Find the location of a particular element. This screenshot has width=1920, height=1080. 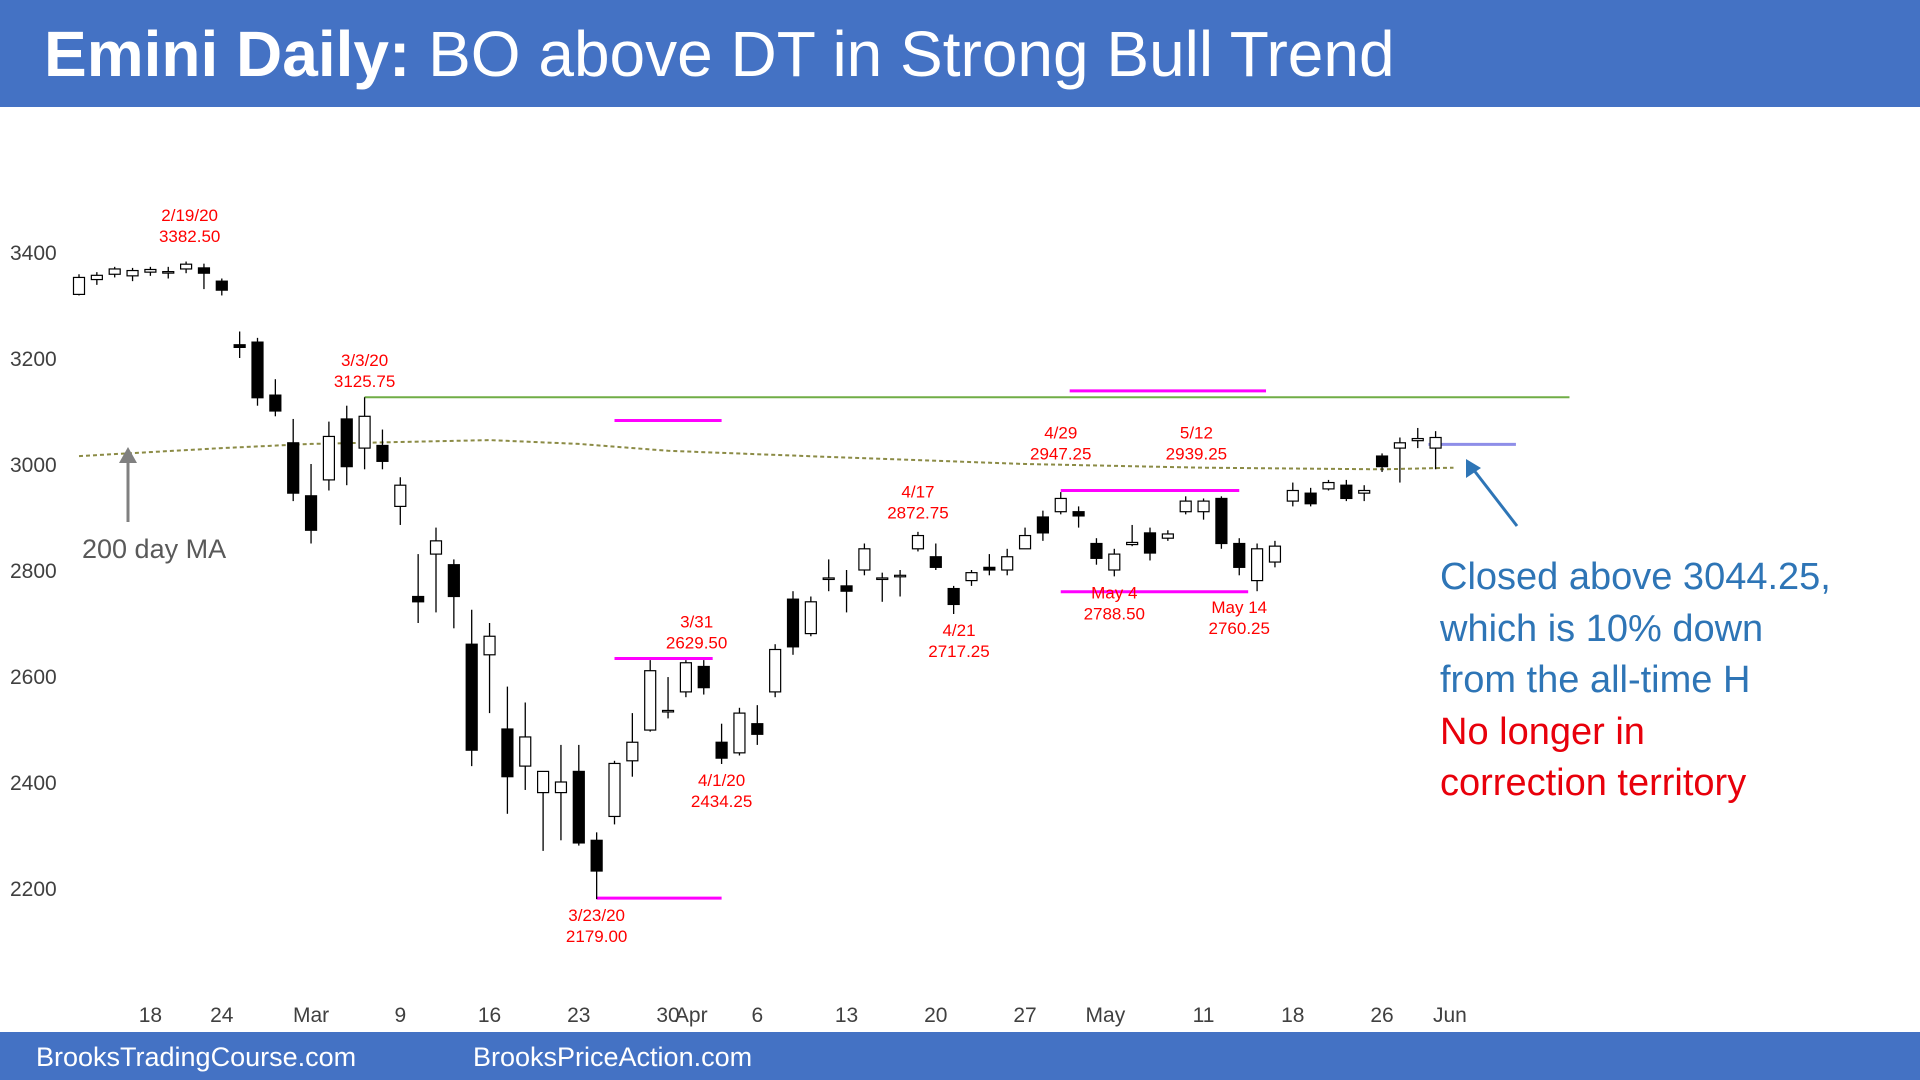

y-tick-label: 2600 is located at coordinates (33, 677).